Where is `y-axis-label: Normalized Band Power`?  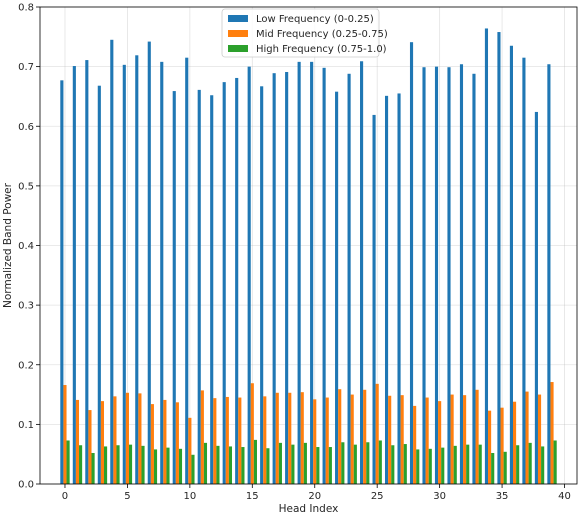
y-axis-label: Normalized Band Power is located at coordinates (8, 245).